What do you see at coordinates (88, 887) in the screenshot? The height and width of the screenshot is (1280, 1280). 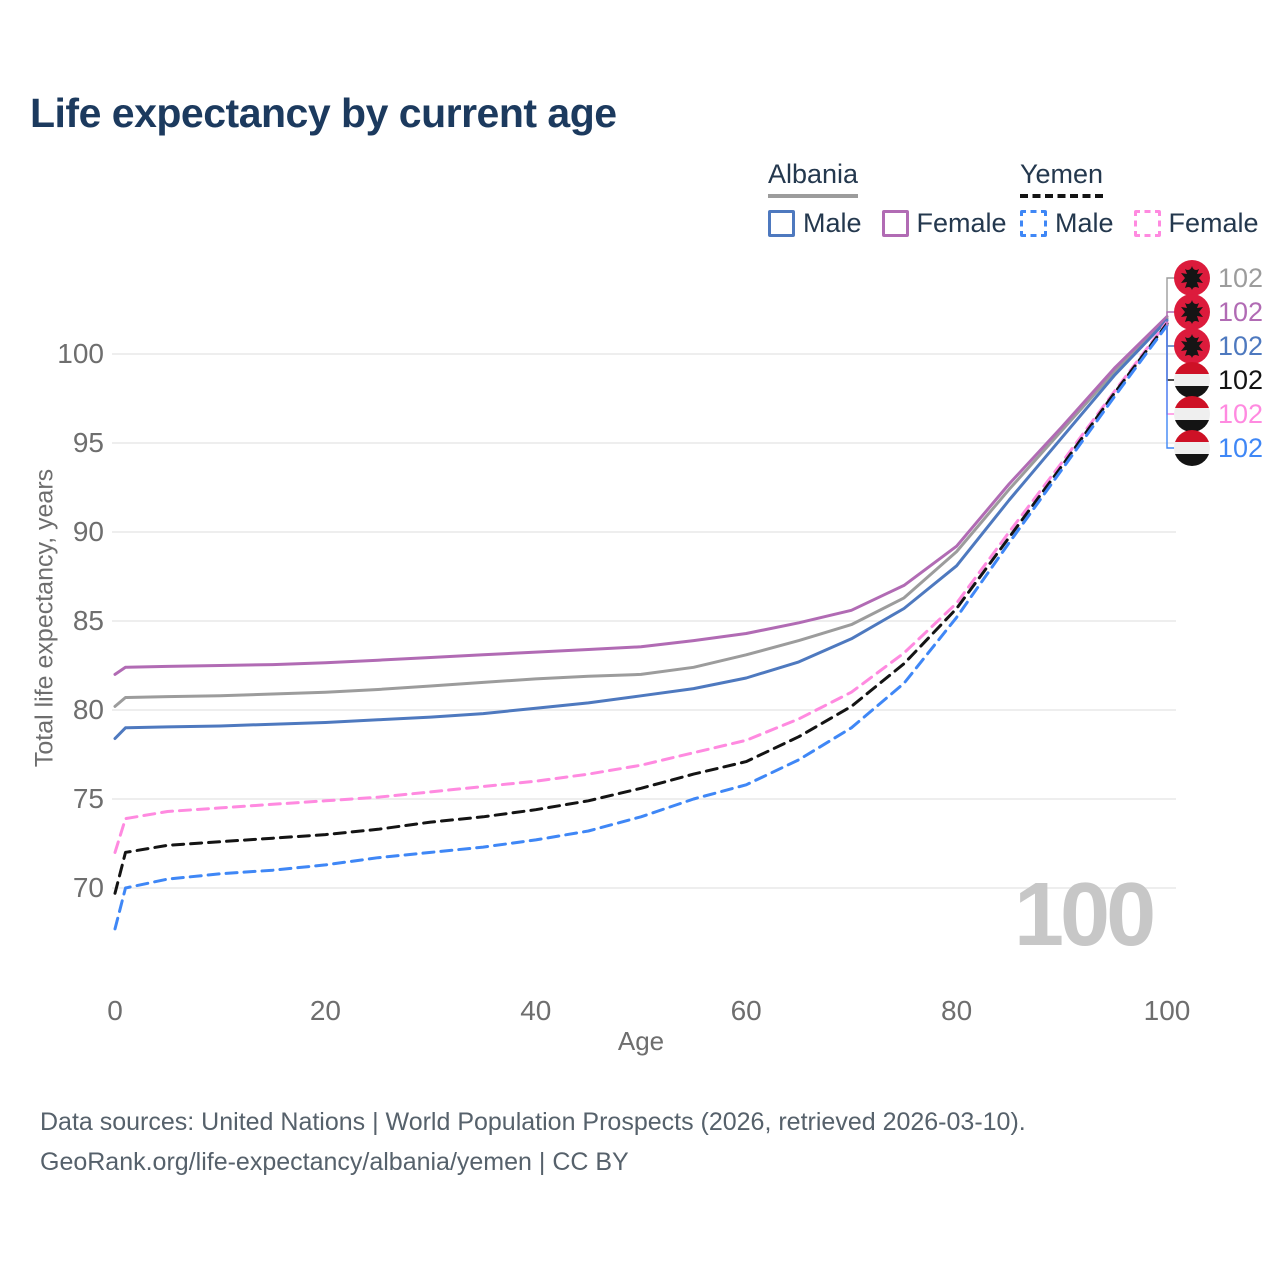 I see `y-tick-label: 70` at bounding box center [88, 887].